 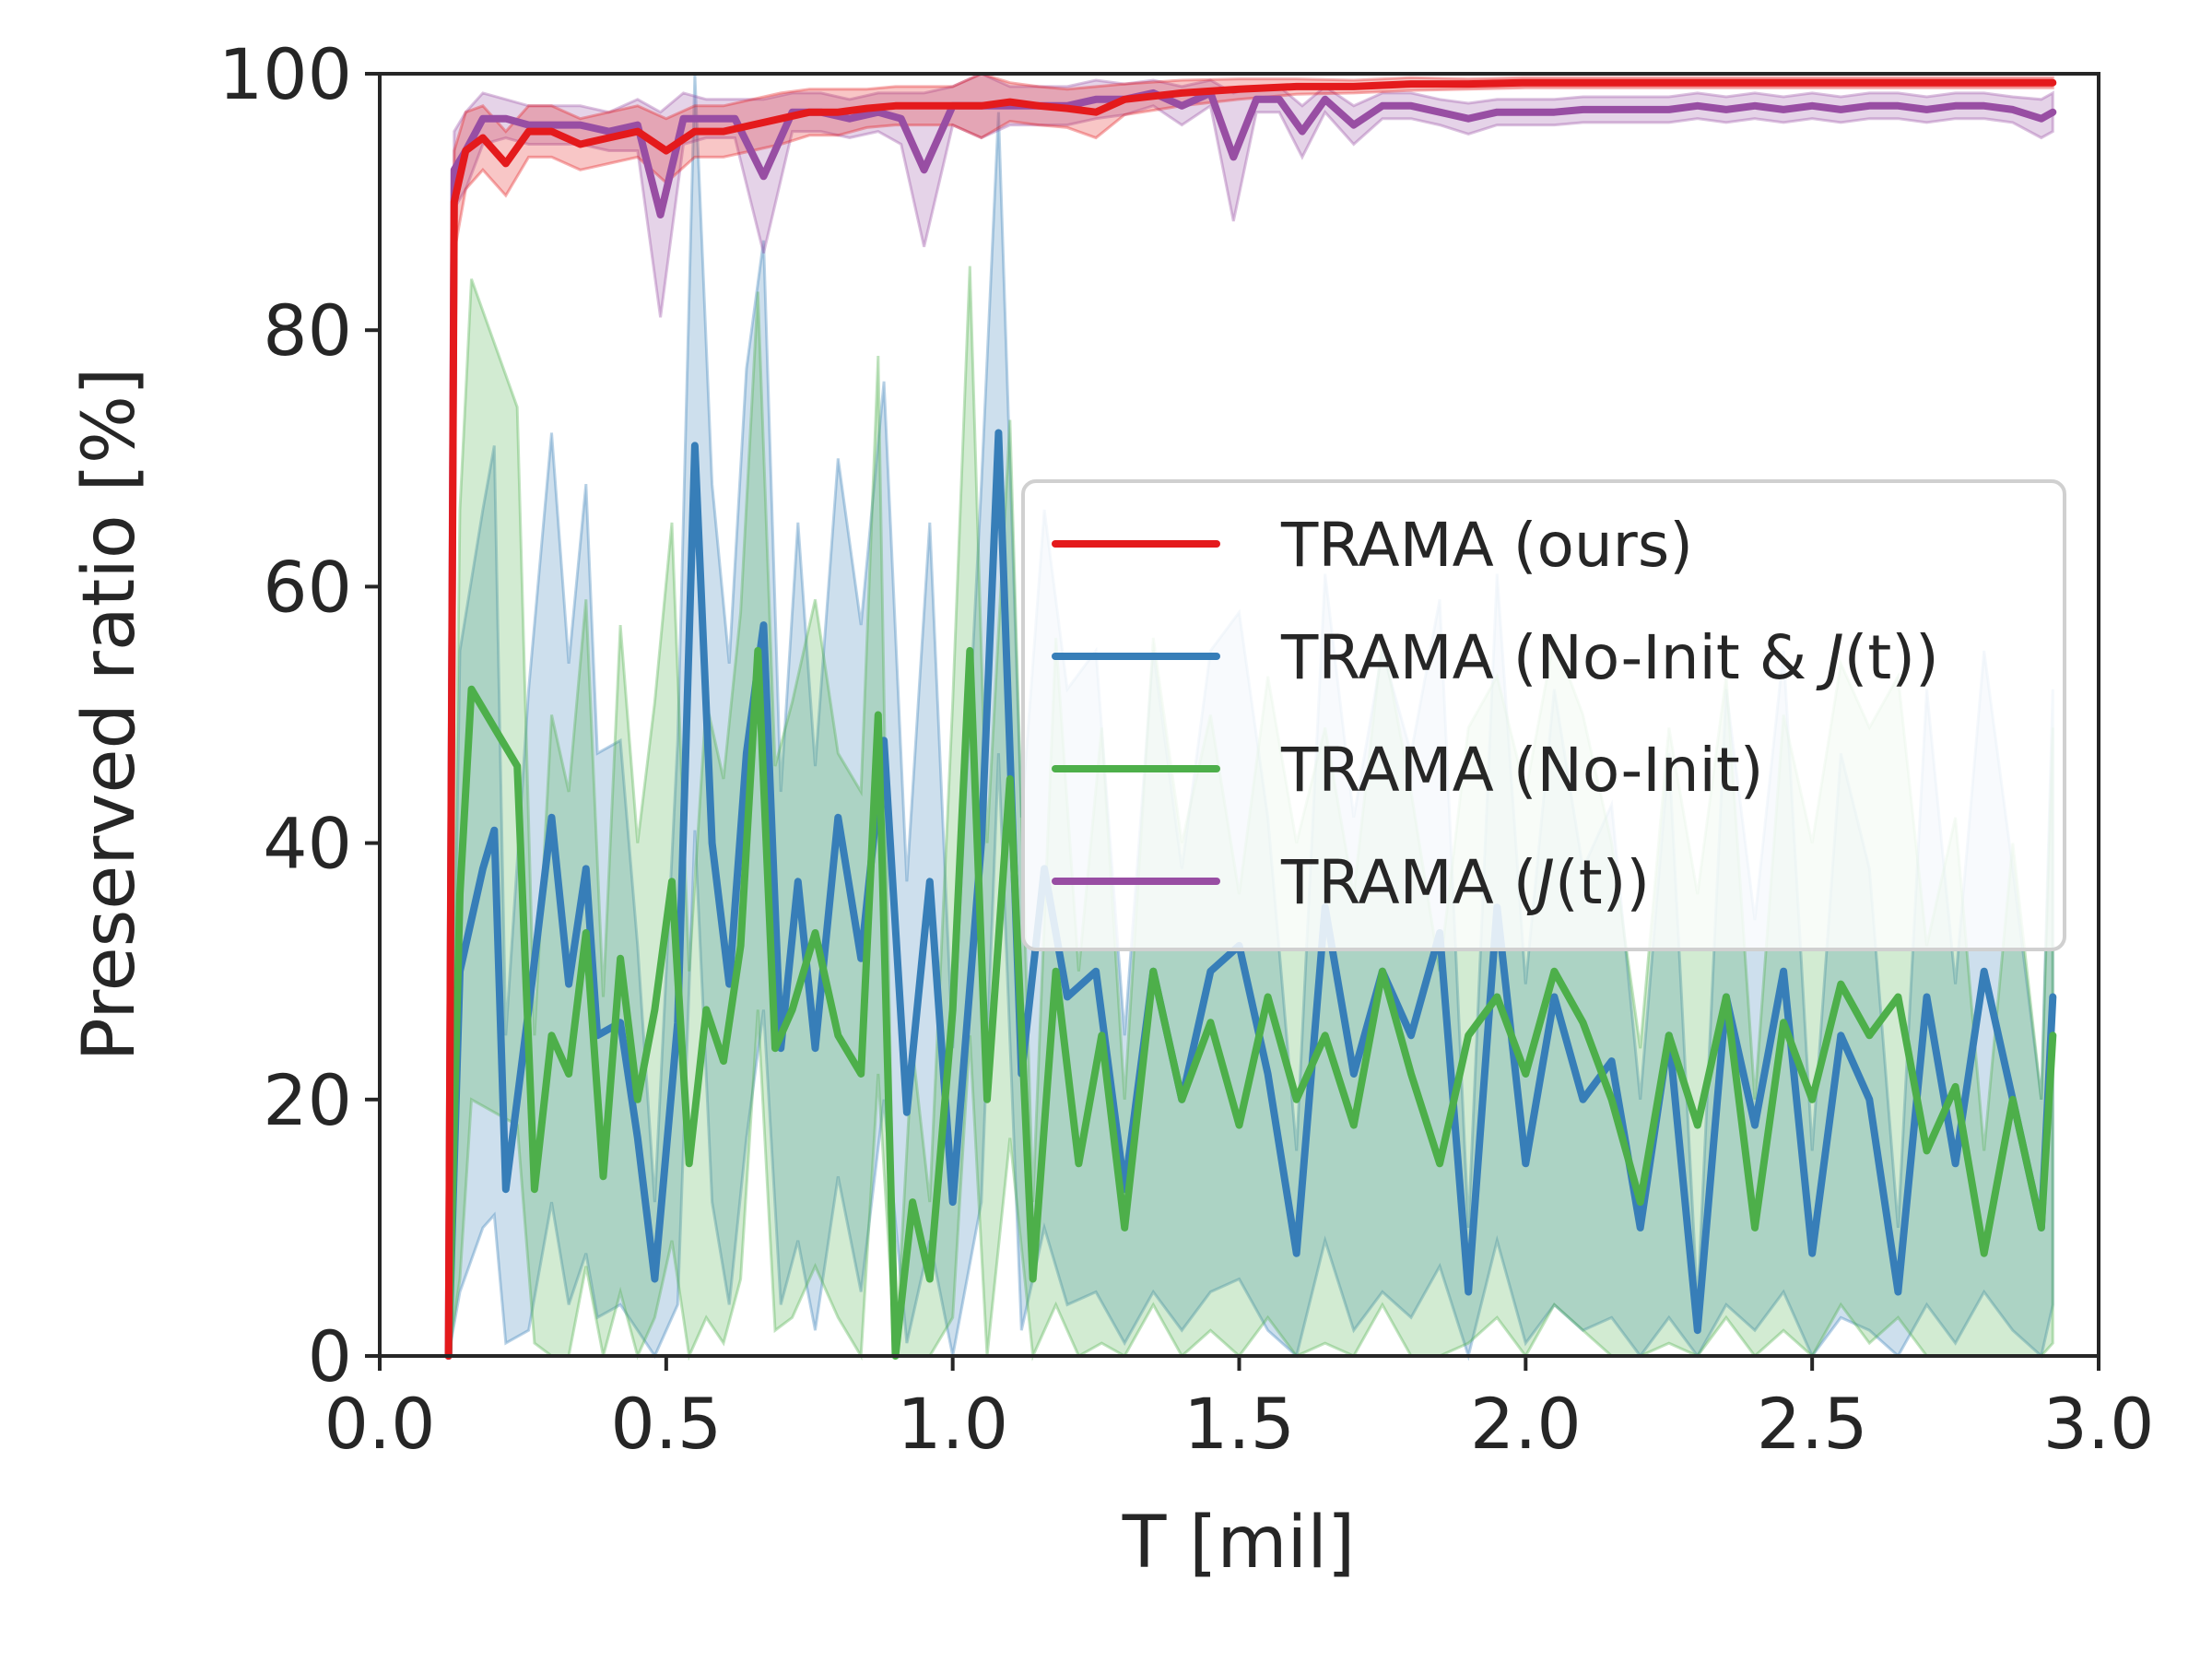 I want to click on x-tick-label: 0.0, so click(x=380, y=1424).